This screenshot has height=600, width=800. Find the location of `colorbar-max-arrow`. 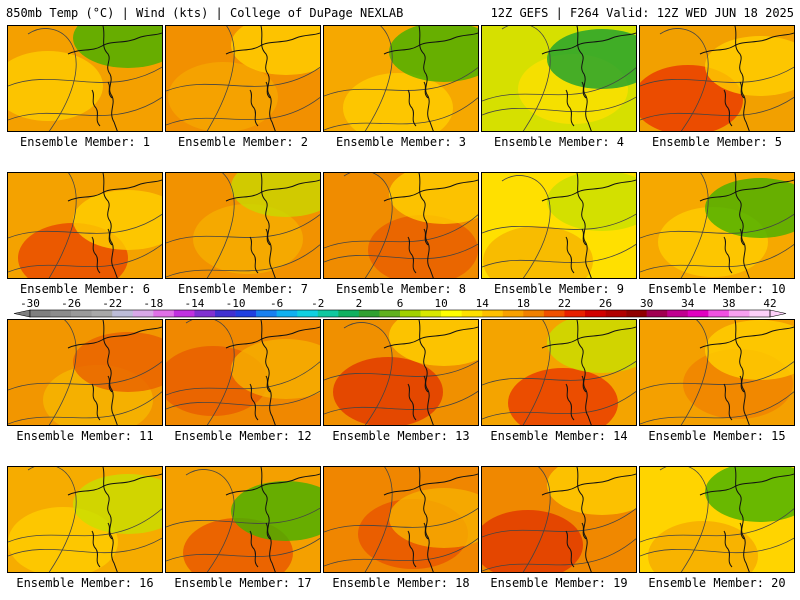

colorbar-max-arrow is located at coordinates (778, 313).